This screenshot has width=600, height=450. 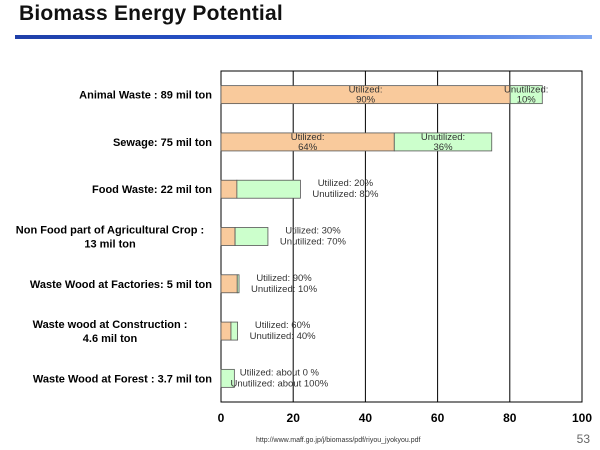 I want to click on category-label: Waste Wood at Forest : 3.7 mil ton, so click(x=122, y=379).